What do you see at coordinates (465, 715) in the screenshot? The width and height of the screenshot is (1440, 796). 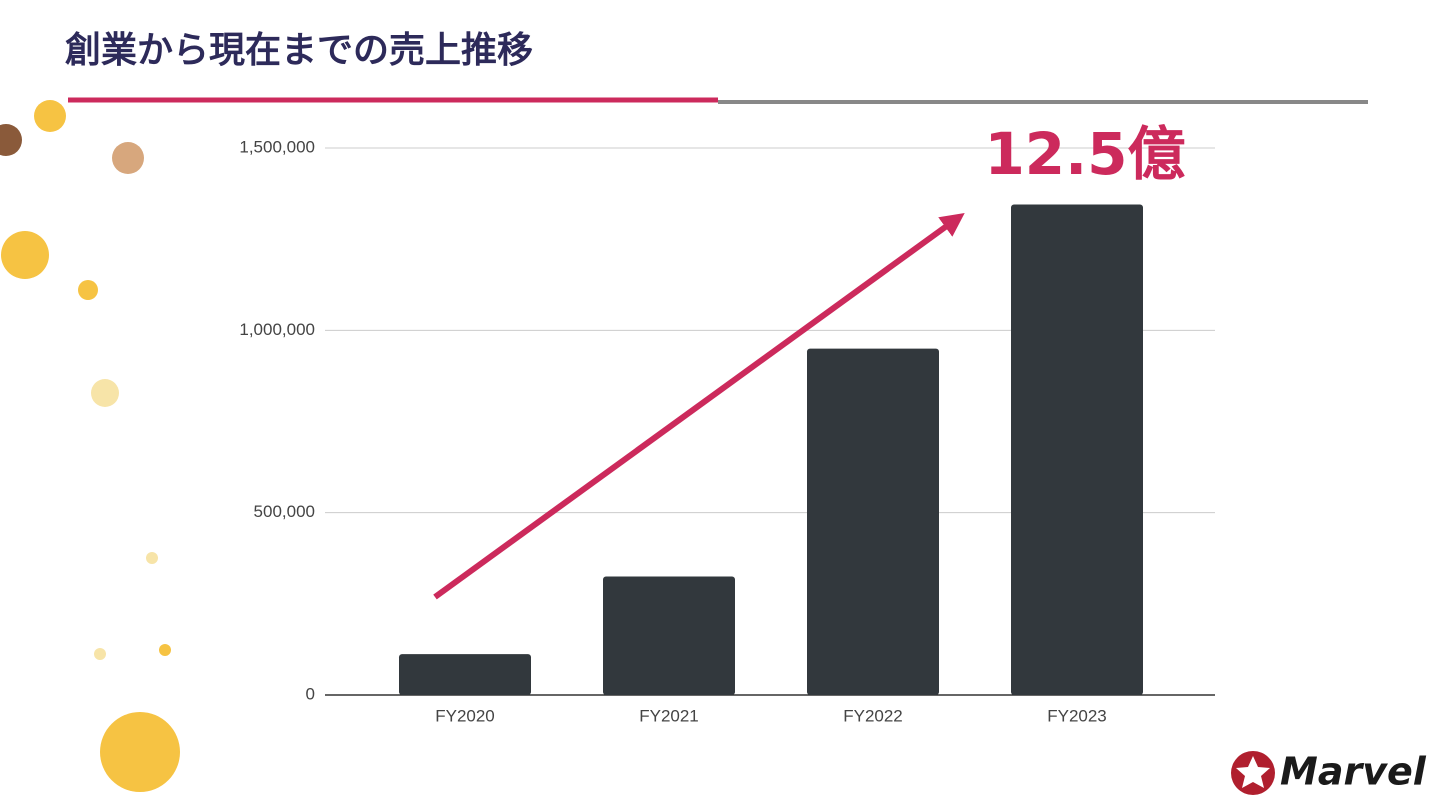 I see `x-tick-label: FY2020` at bounding box center [465, 715].